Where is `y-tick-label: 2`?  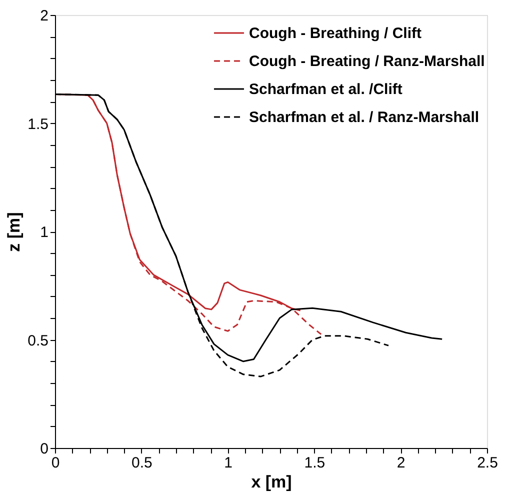 y-tick-label: 2 is located at coordinates (44, 16).